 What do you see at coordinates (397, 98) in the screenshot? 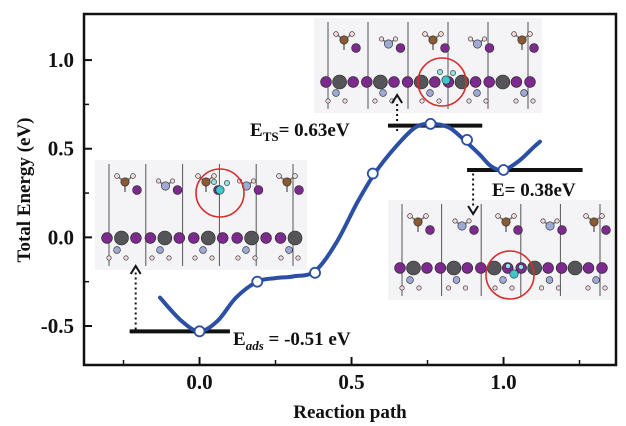
I see `ts-arrow-head` at bounding box center [397, 98].